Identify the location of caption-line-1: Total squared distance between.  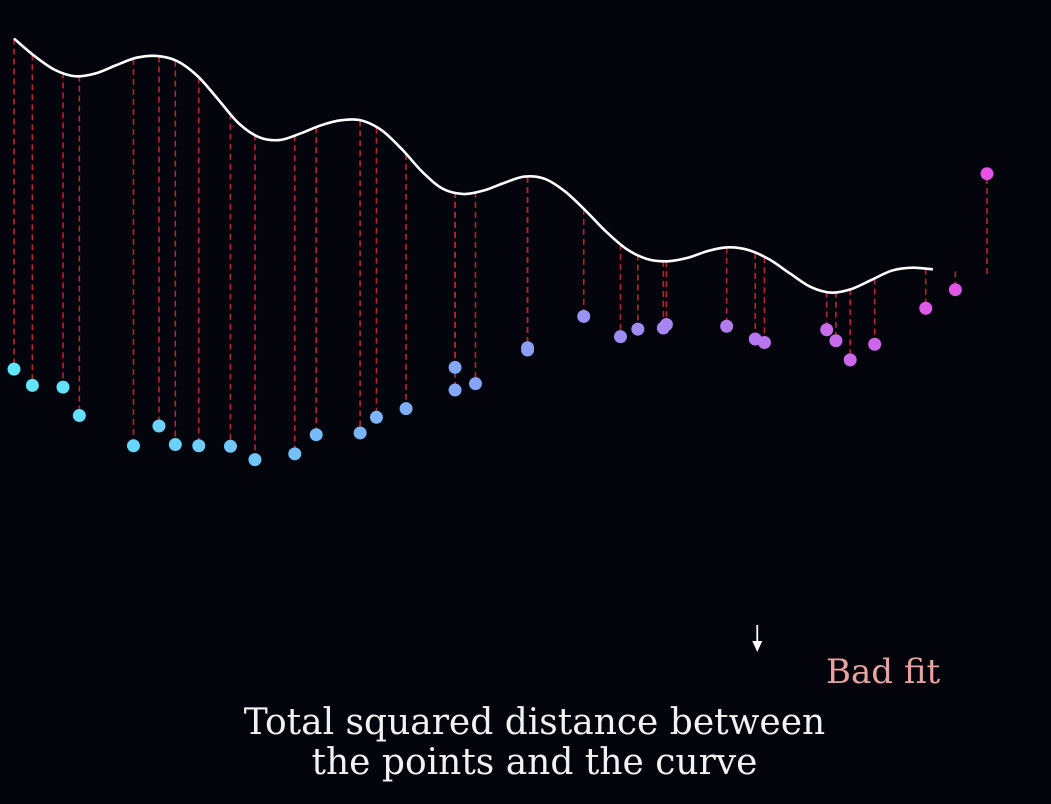
(534, 722).